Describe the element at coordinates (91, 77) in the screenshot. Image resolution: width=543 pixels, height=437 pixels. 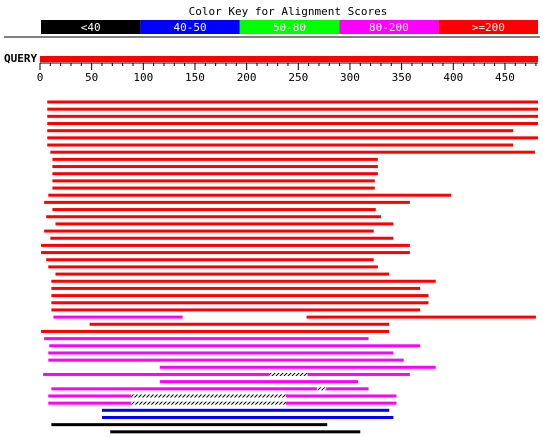
I see `tick-label: 50` at that location.